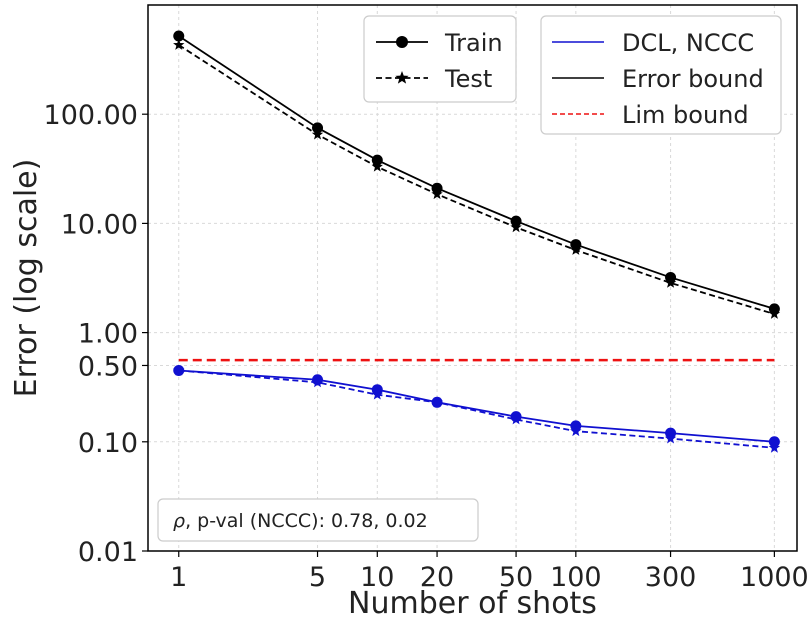 This screenshot has width=811, height=626. Describe the element at coordinates (516, 577) in the screenshot. I see `x-tick-label: 50` at that location.